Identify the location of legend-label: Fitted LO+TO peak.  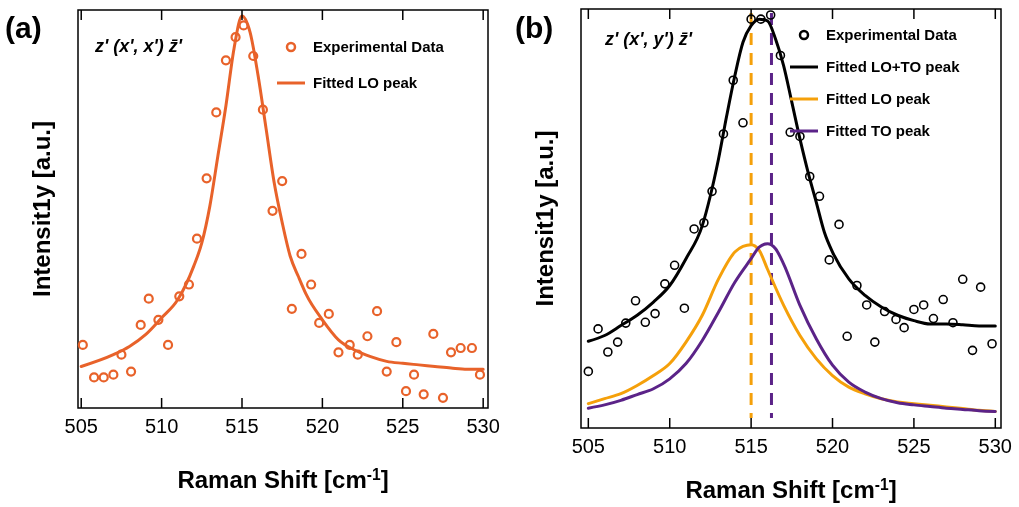
(893, 66).